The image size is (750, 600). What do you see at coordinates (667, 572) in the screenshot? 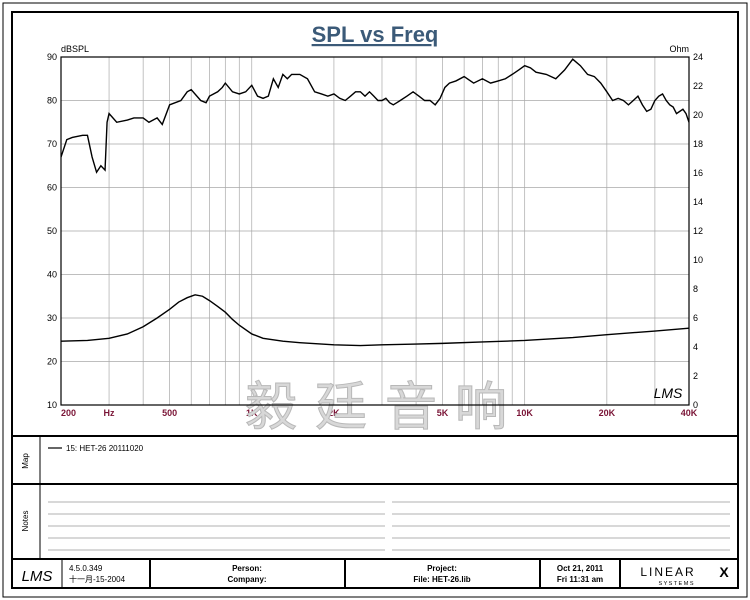
I see `footer-brand: LINEAR` at bounding box center [667, 572].